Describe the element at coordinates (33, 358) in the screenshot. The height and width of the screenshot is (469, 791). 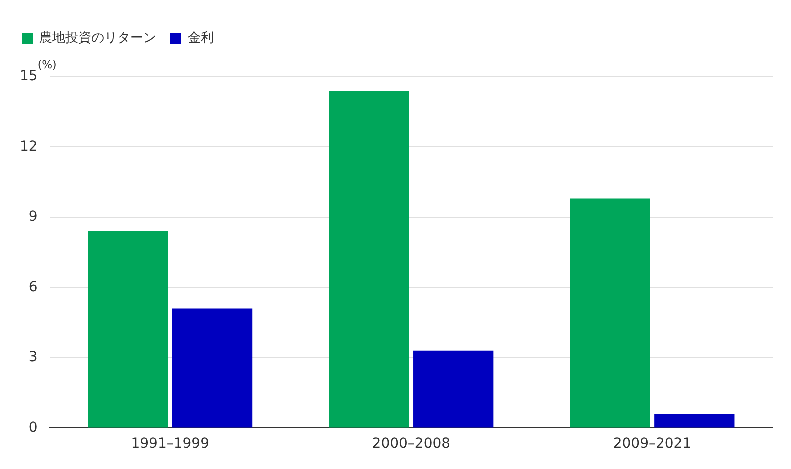
I see `y-tick-label: 3` at that location.